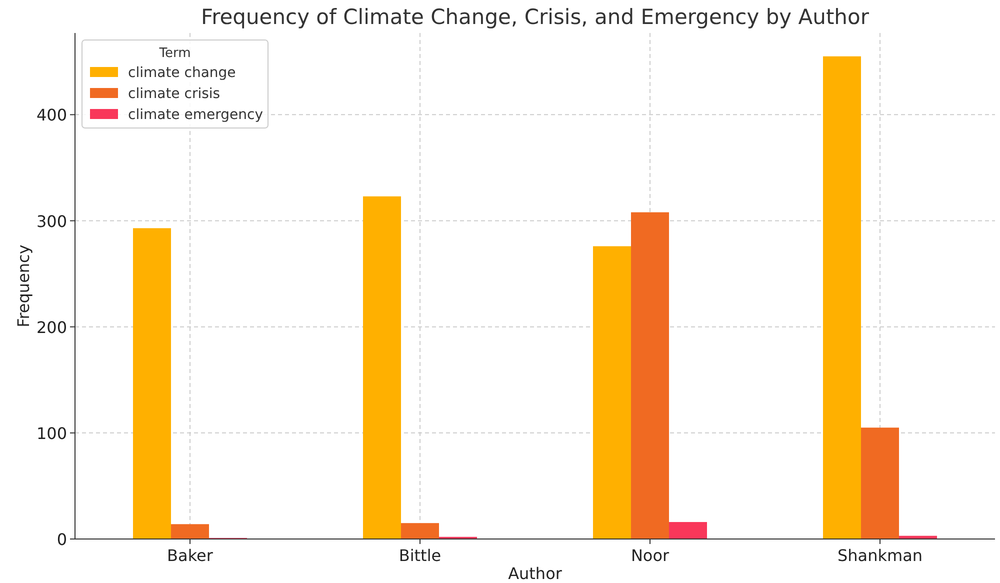 The width and height of the screenshot is (1000, 583). I want to click on x-tick-label: Bittle, so click(420, 555).